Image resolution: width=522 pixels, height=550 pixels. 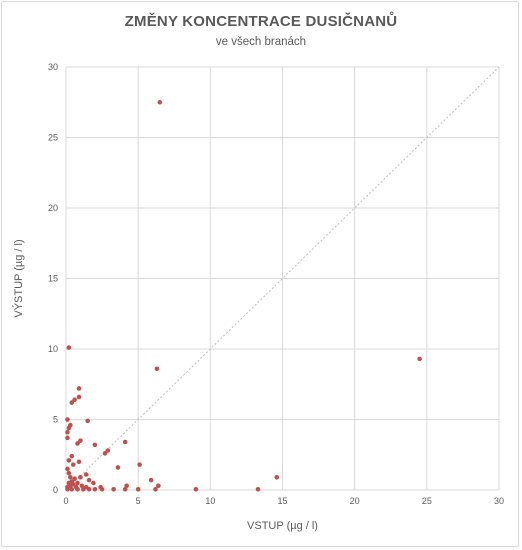 I want to click on y-tick-label: 30, so click(x=53, y=67).